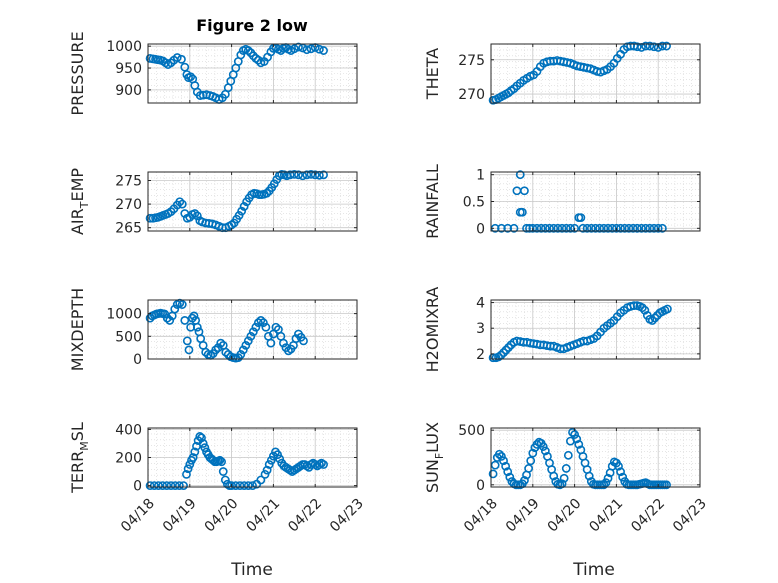  Describe the element at coordinates (128, 69) in the screenshot. I see `y-tick-label: 950` at that location.